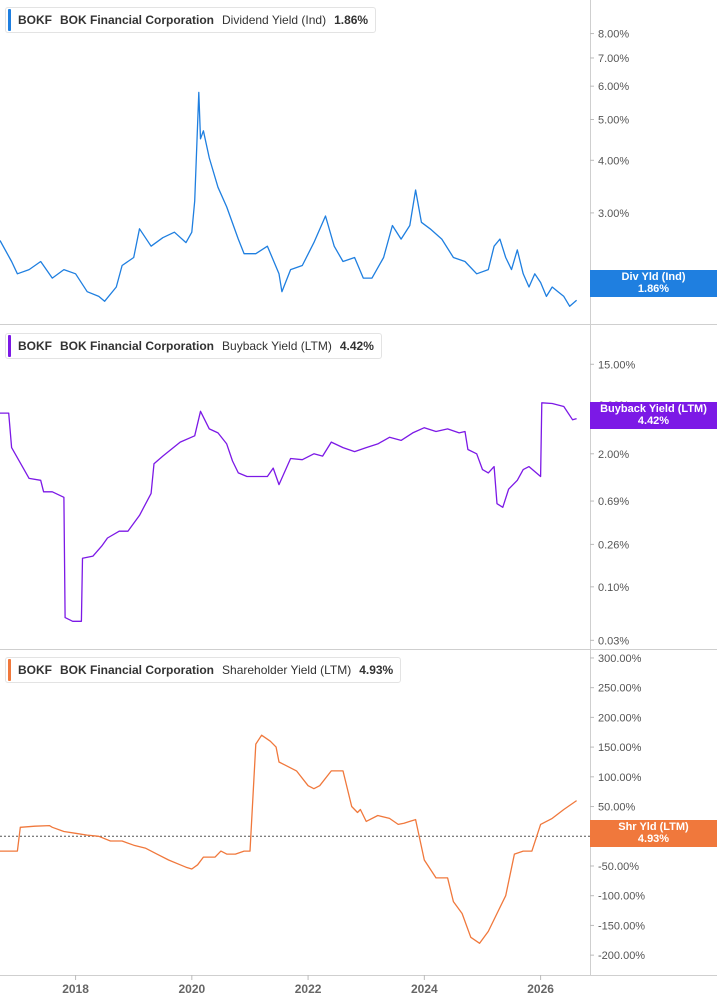 This screenshot has height=1005, width=717. I want to click on y-tick-label: 0.26%, so click(613, 545).